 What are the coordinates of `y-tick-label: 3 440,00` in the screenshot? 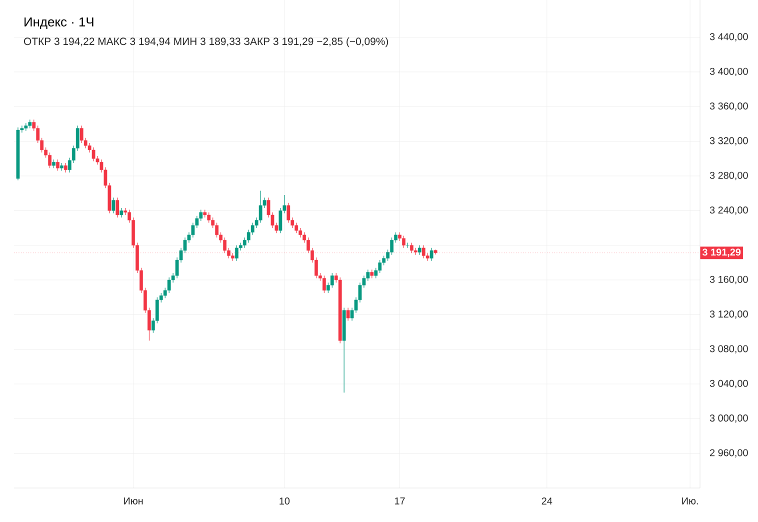 It's located at (729, 37).